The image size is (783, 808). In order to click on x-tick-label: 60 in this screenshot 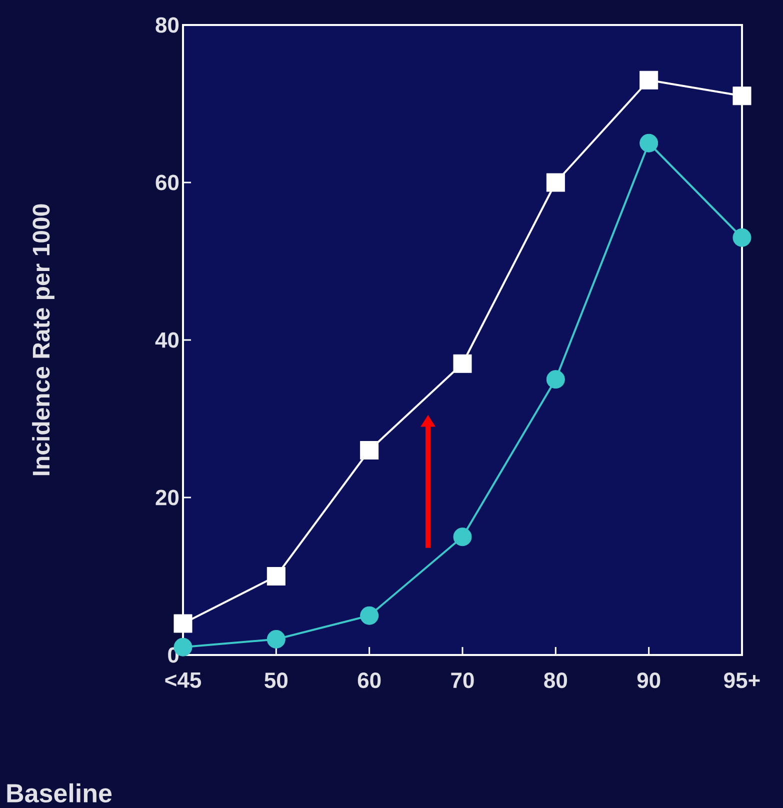, I will do `click(369, 680)`.